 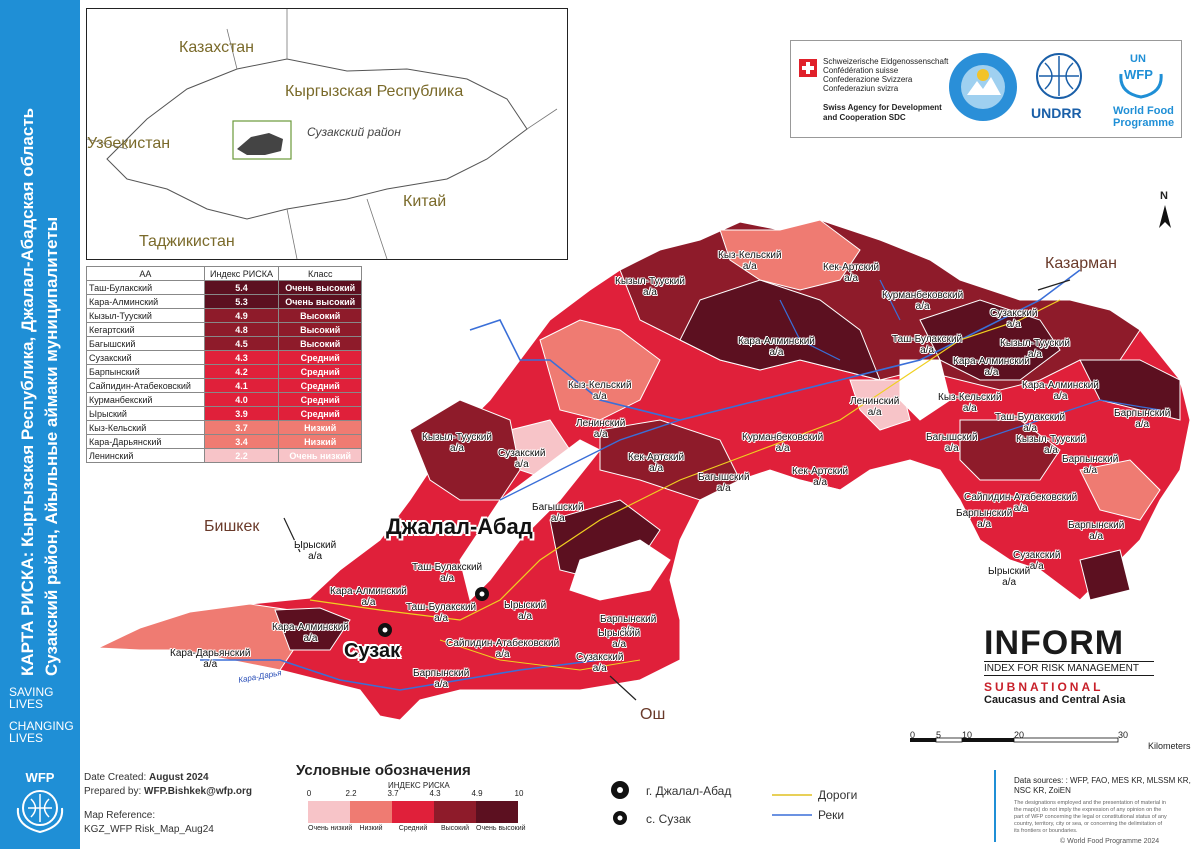 I want to click on legend-class-label: Очень высокий, so click(x=501, y=828).